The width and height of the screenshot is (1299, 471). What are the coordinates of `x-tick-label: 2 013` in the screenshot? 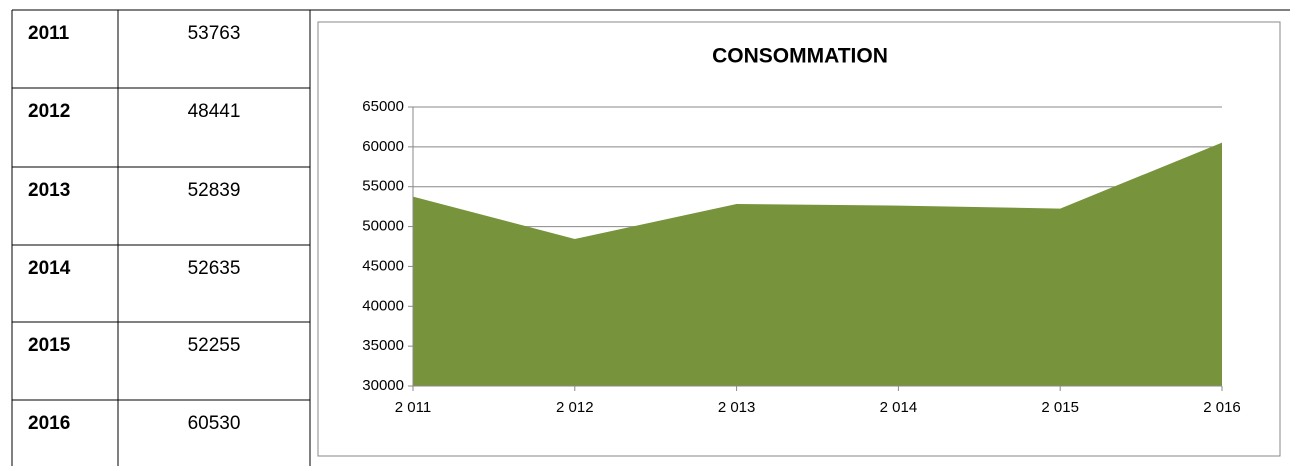 It's located at (737, 407).